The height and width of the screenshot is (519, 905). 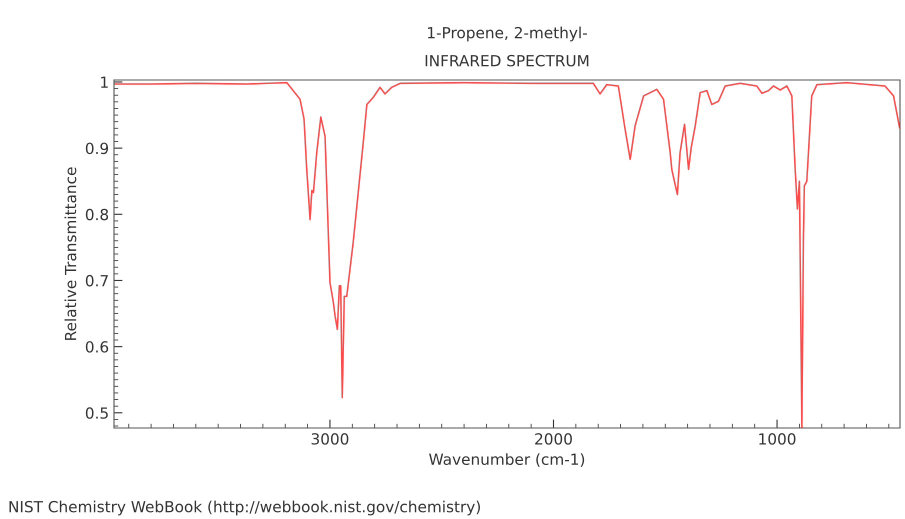 I want to click on x-tick-label: 1000, so click(x=777, y=439).